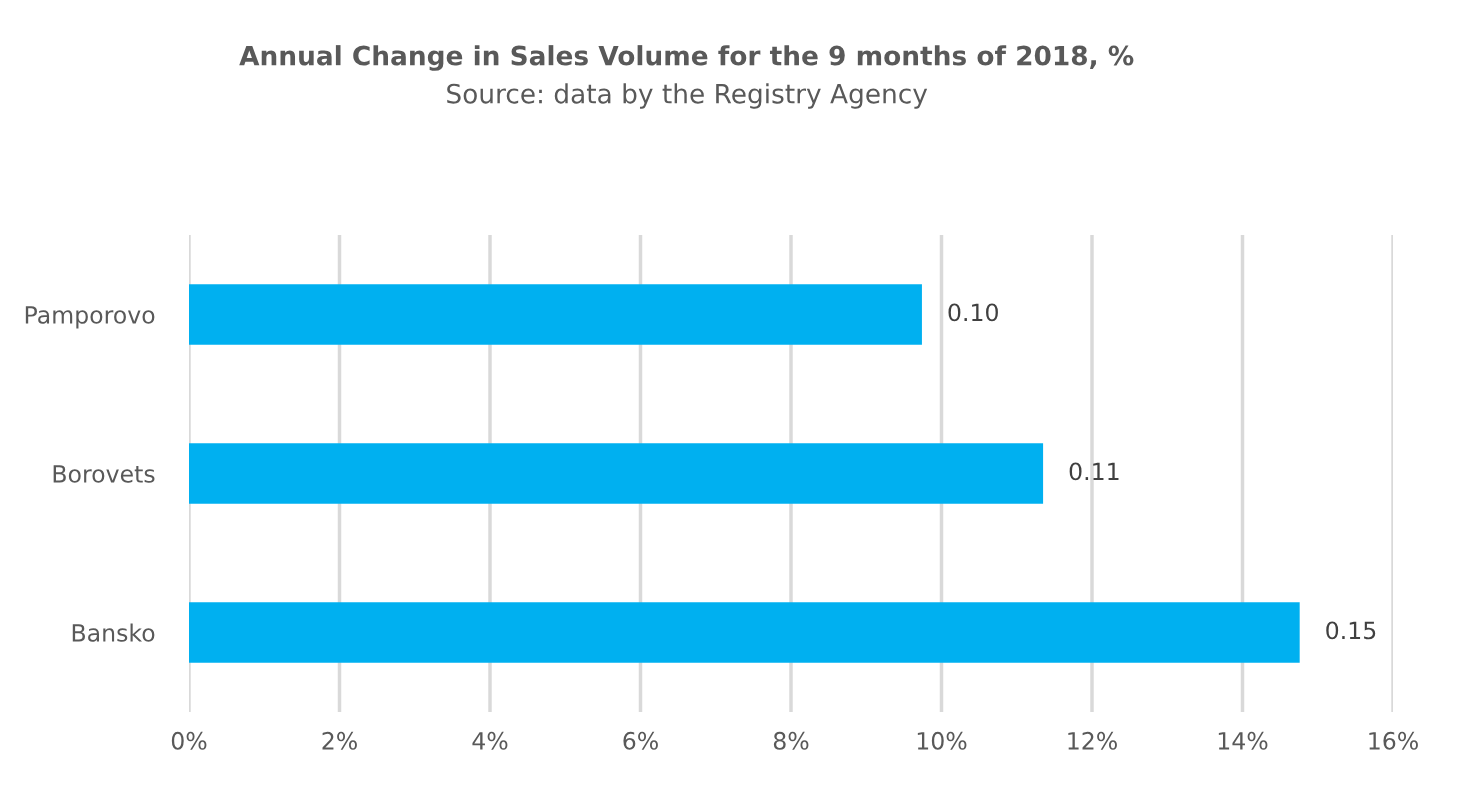  What do you see at coordinates (791, 740) in the screenshot?
I see `x-tick-label: 8%` at bounding box center [791, 740].